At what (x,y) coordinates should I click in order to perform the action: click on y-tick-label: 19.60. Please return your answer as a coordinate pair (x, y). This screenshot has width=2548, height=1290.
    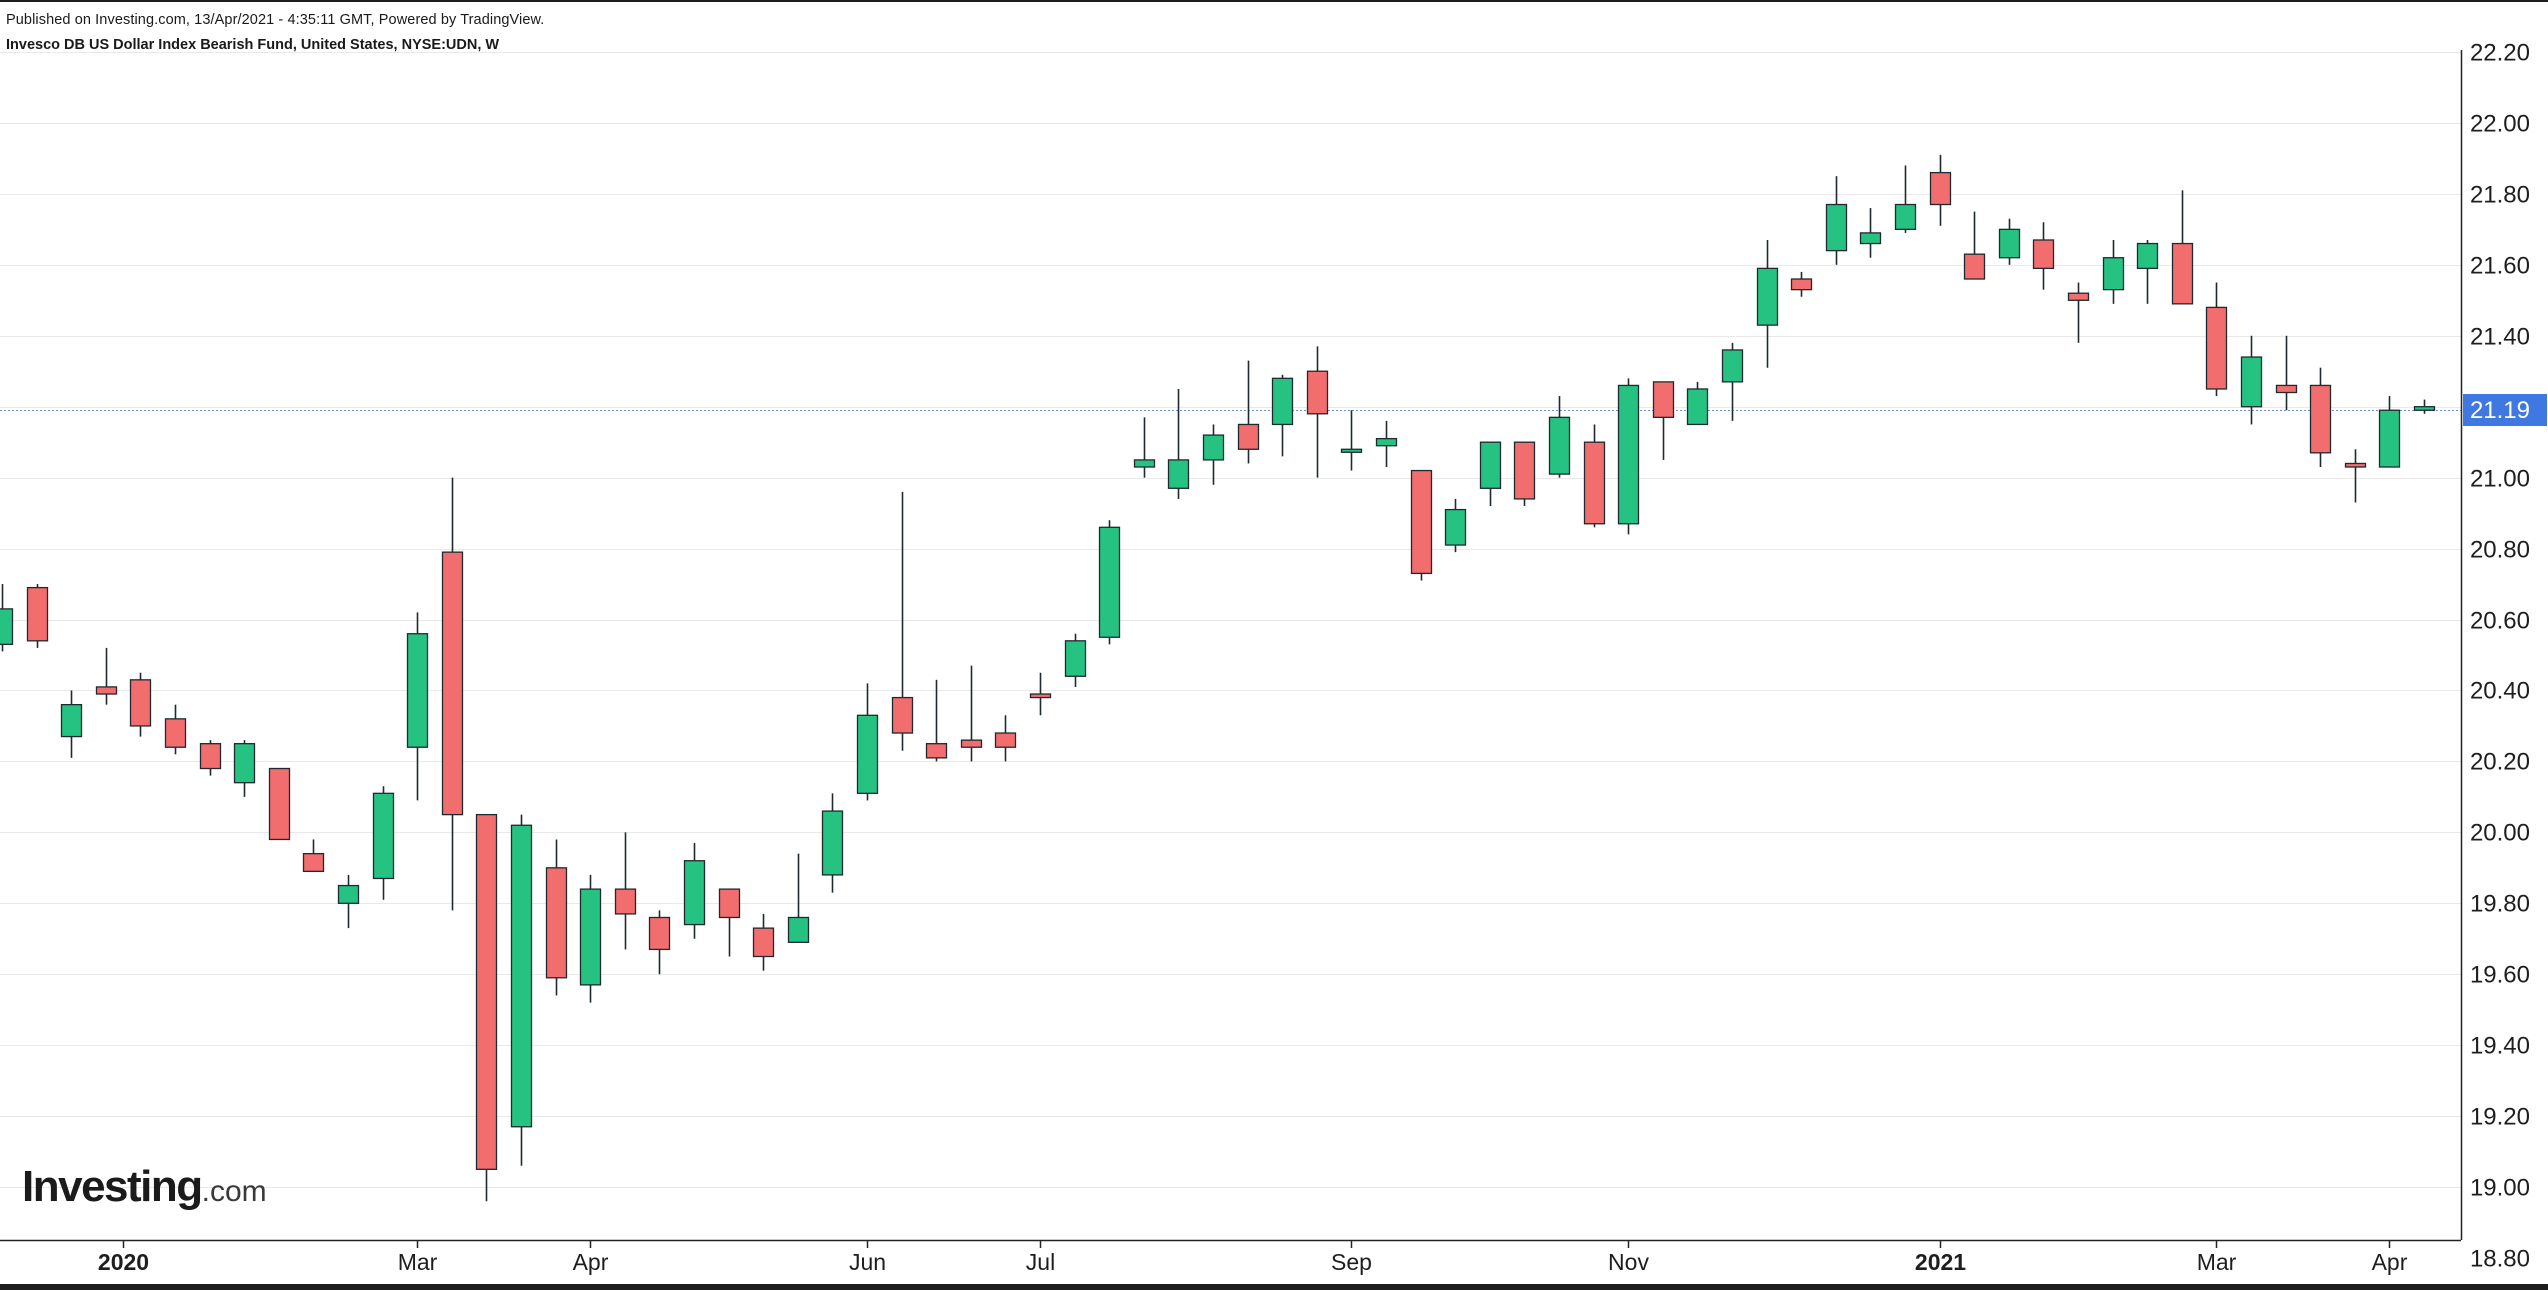
    Looking at the image, I should click on (2500, 975).